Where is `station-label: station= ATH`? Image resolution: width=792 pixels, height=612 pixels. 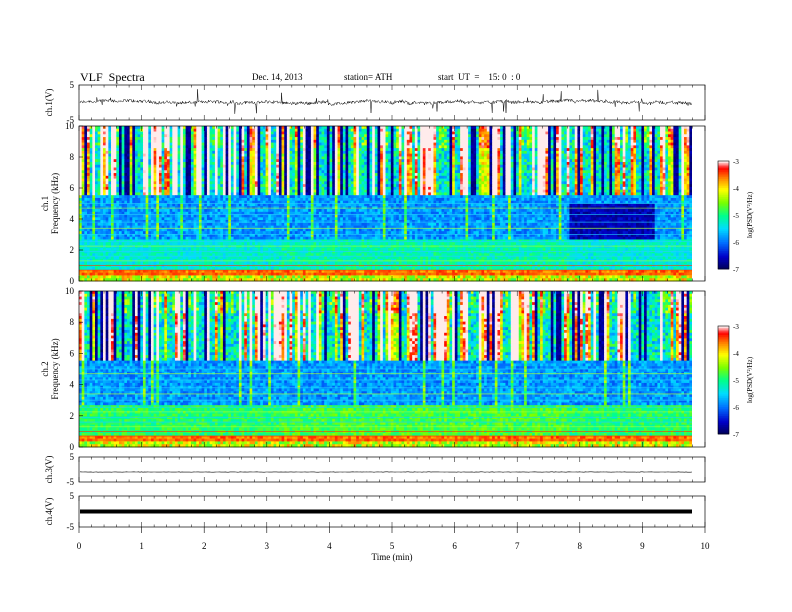 station-label: station= ATH is located at coordinates (368, 77).